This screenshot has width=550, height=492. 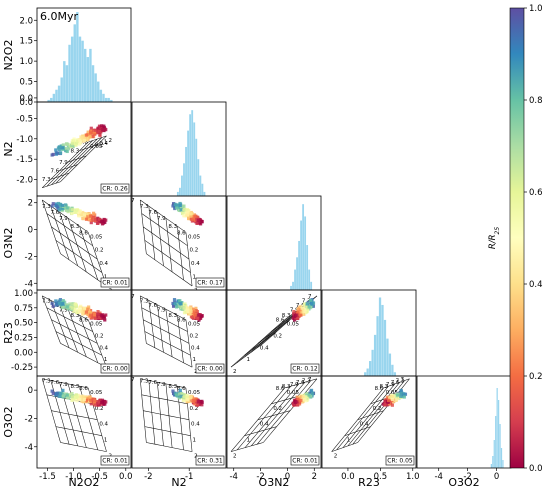 What do you see at coordinates (348, 477) in the screenshot?
I see `x-tick-label: 0.0` at bounding box center [348, 477].